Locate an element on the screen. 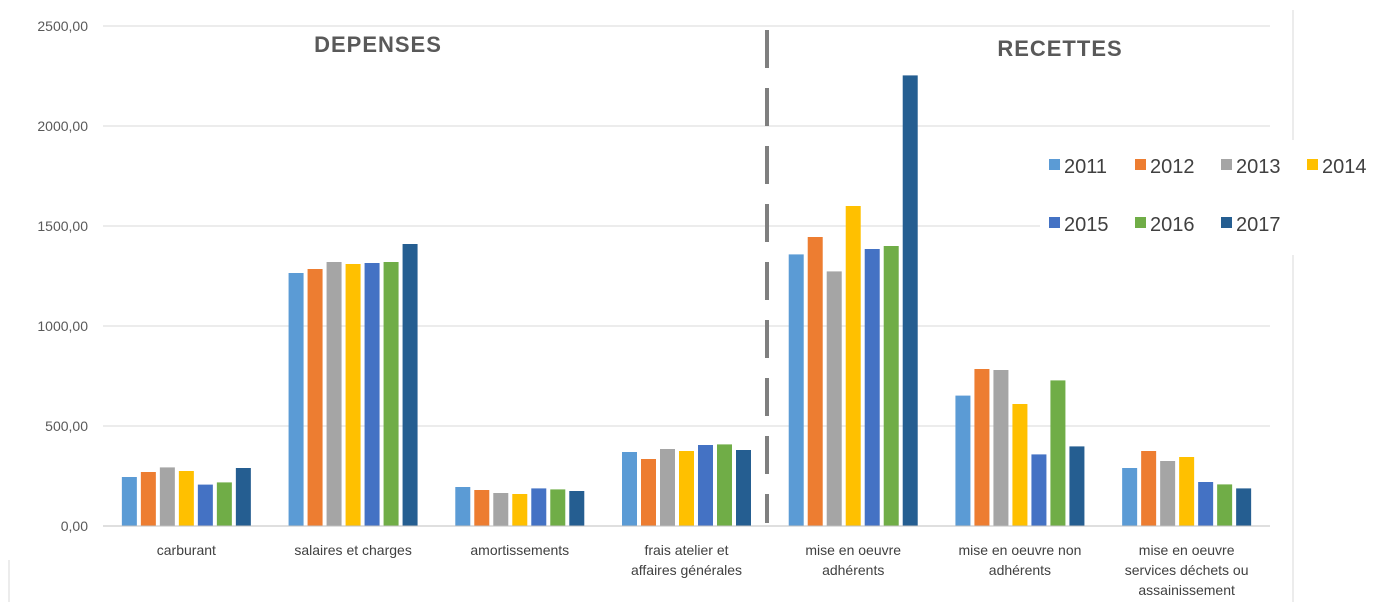 This screenshot has height=602, width=1388. y-tick-label: 500,00 is located at coordinates (66, 426).